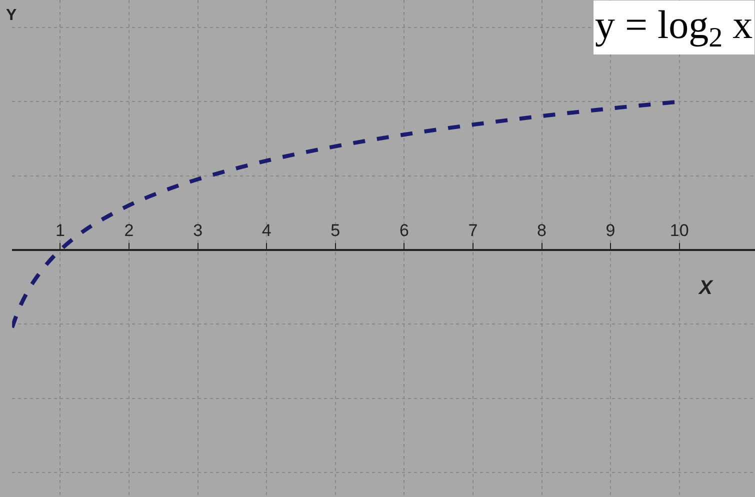 The image size is (755, 497). Describe the element at coordinates (473, 230) in the screenshot. I see `x-tick-label: 7` at that location.